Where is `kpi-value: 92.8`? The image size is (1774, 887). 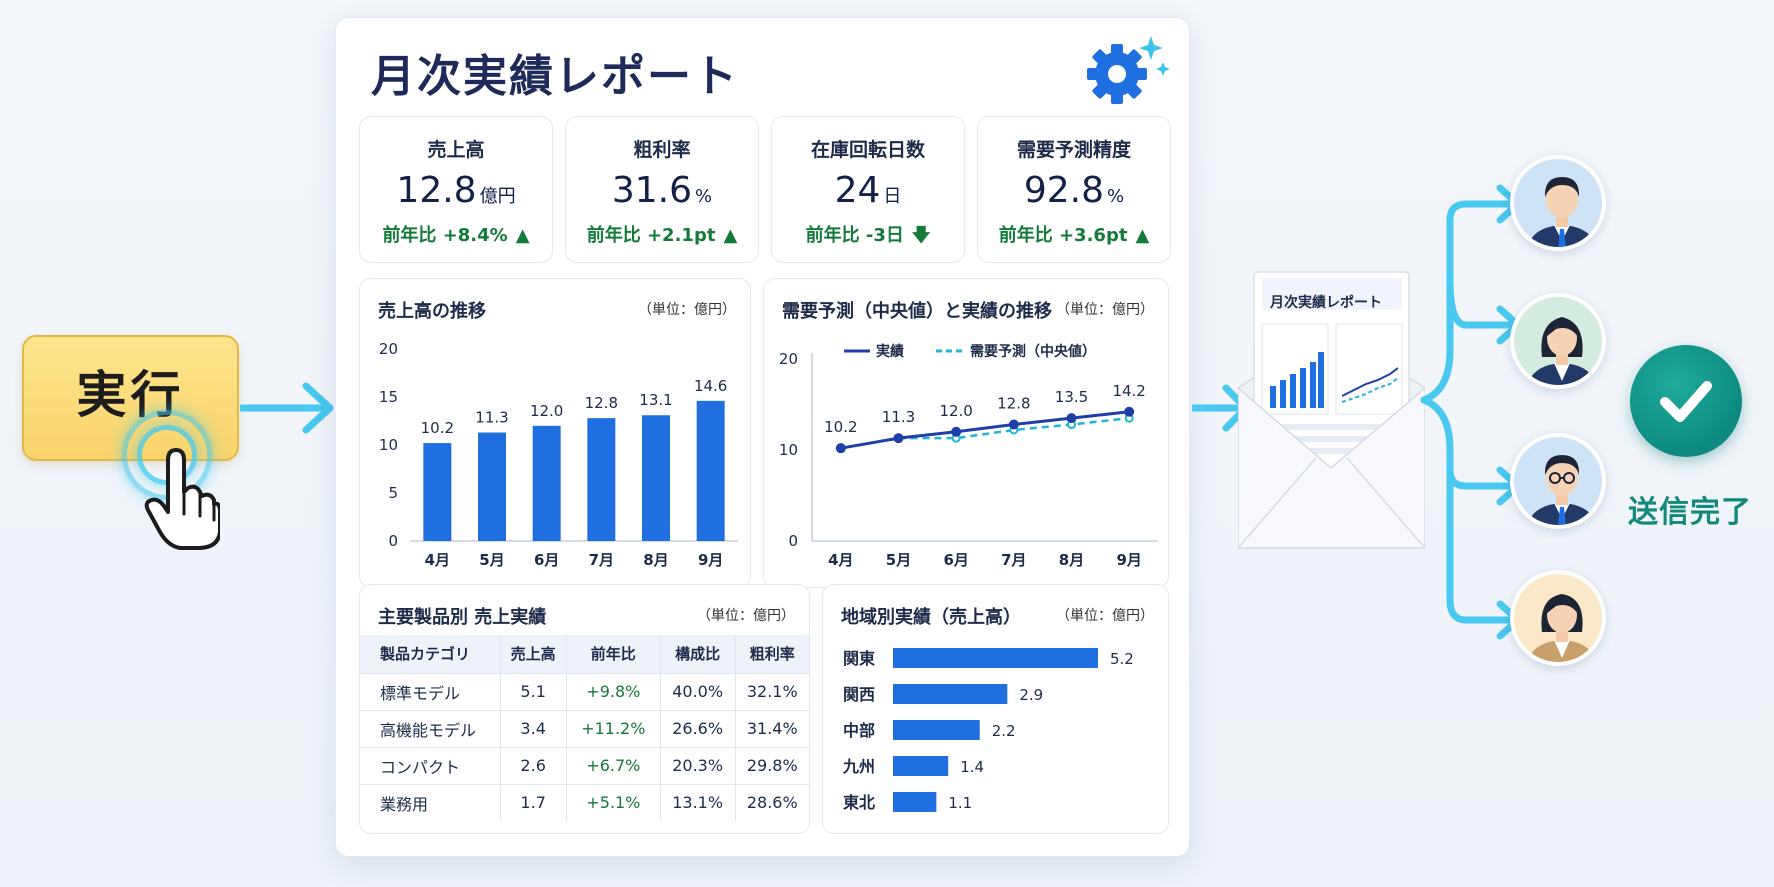
kpi-value: 92.8 is located at coordinates (1064, 190).